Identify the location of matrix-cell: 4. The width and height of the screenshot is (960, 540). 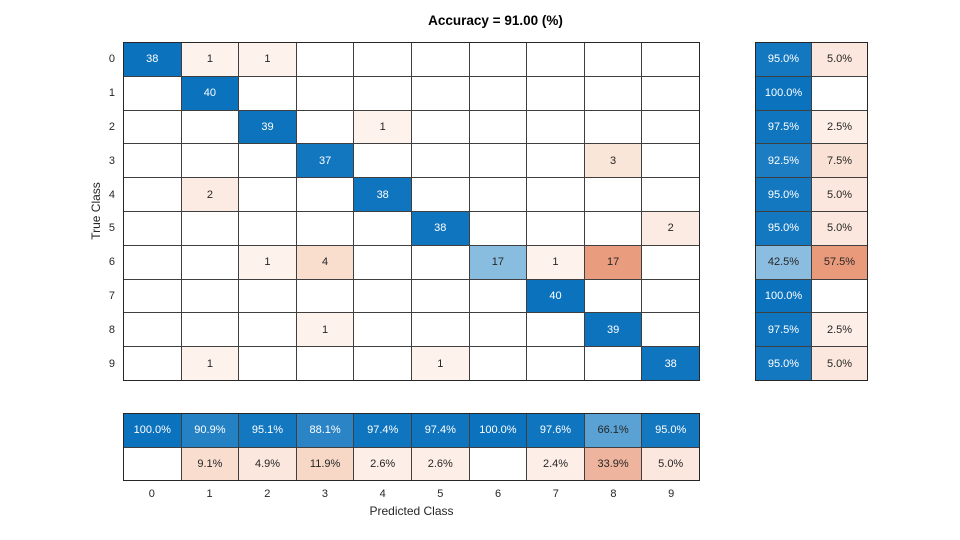
(325, 262).